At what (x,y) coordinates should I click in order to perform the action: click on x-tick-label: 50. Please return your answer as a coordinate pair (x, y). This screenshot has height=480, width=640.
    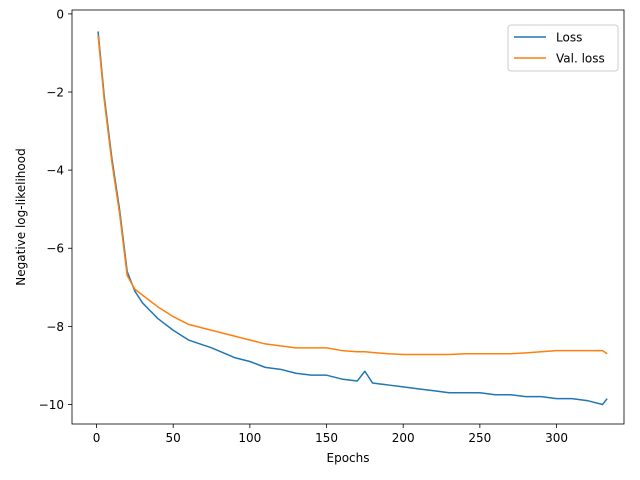
    Looking at the image, I should click on (173, 438).